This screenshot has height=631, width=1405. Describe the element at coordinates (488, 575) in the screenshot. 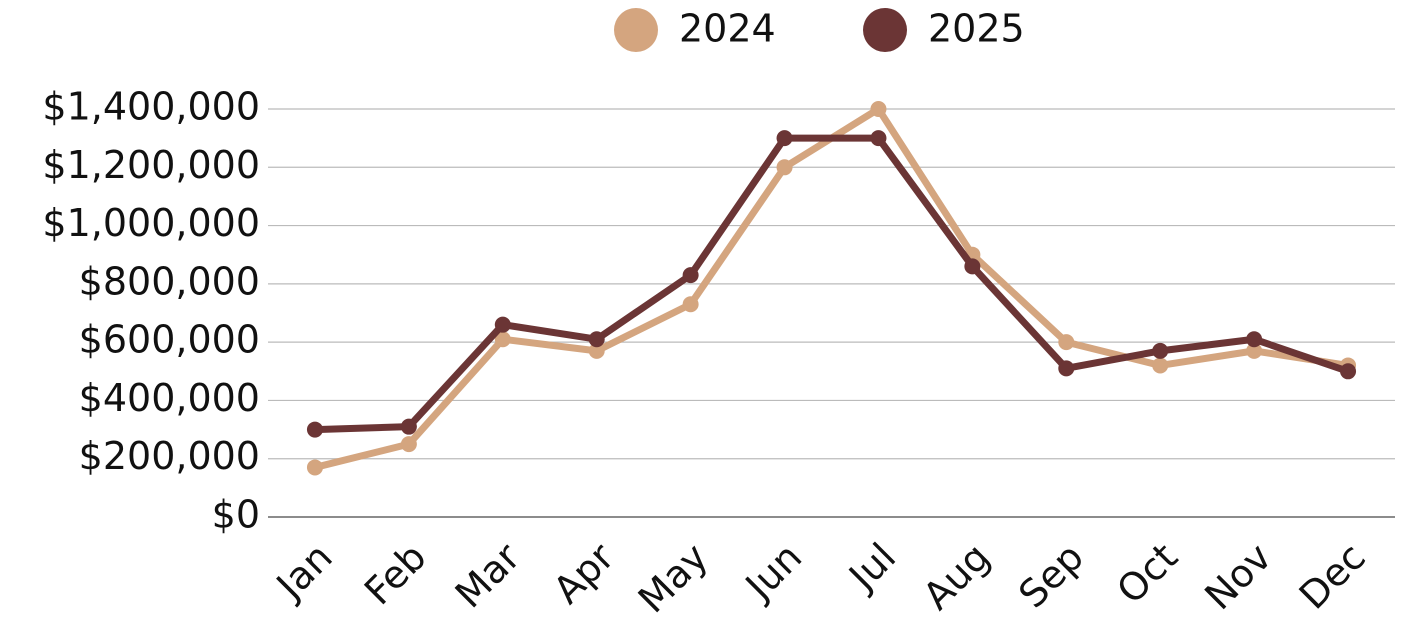

I see `x-tick-label: Mar` at that location.